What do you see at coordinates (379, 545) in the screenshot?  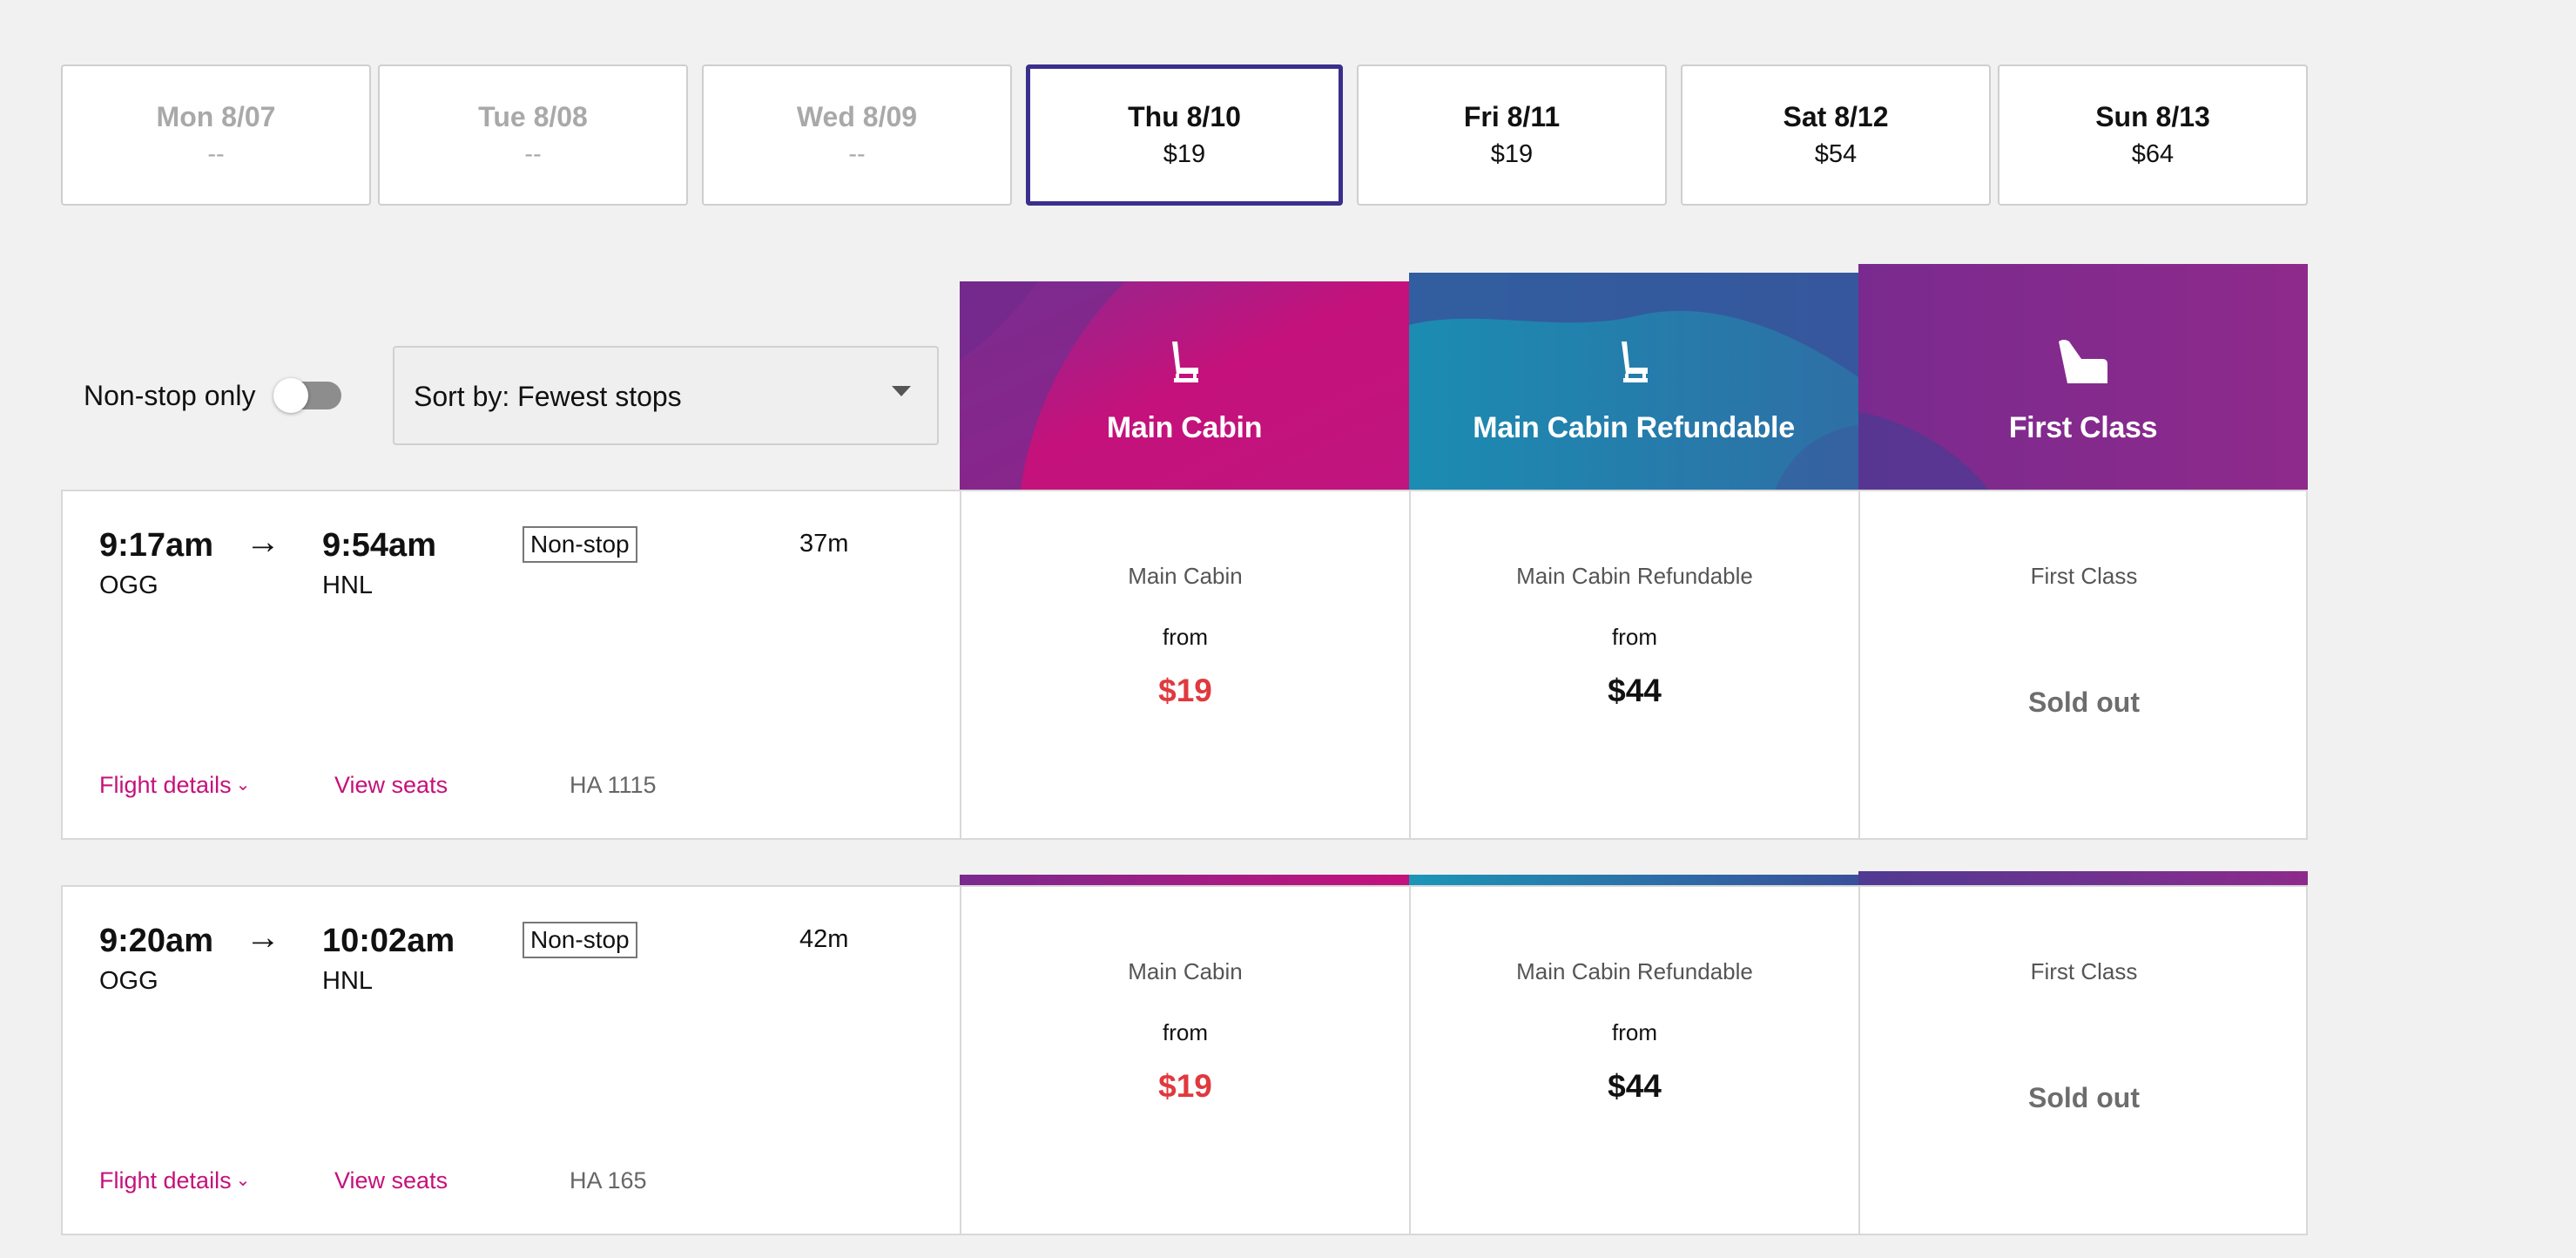 I see `arrival-time: 9:54am` at bounding box center [379, 545].